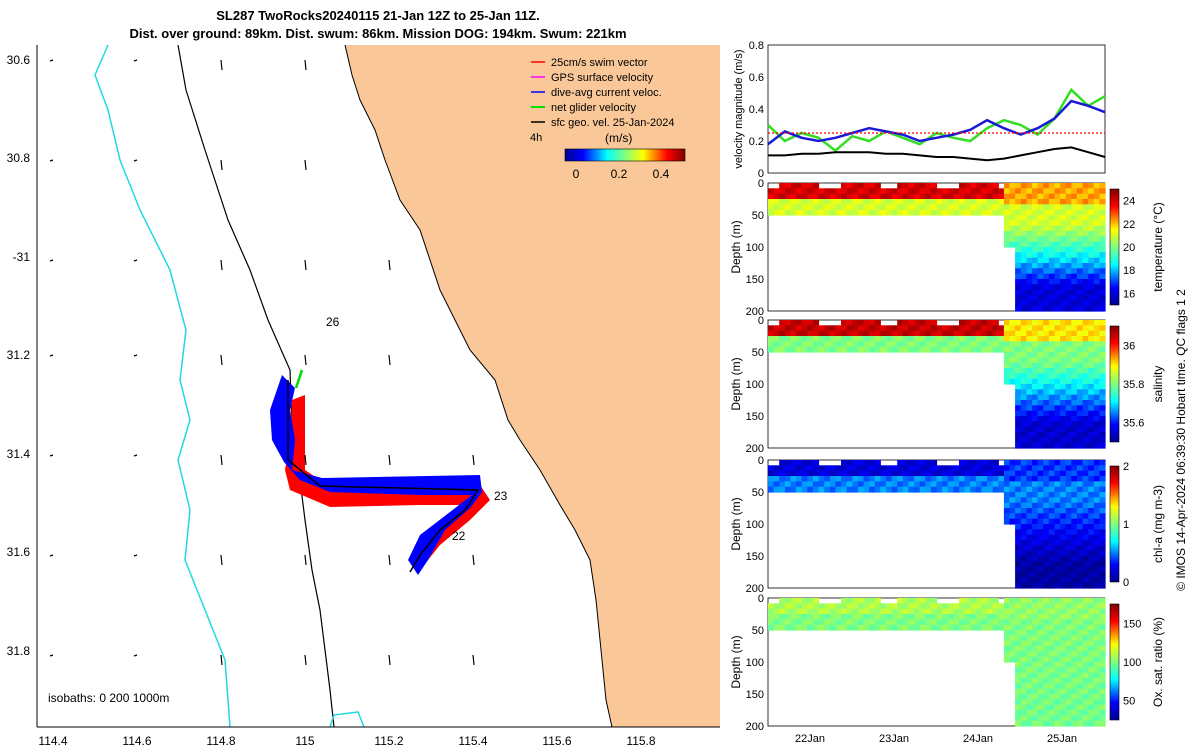  What do you see at coordinates (755, 589) in the screenshot?
I see `y-tick-label: 200` at bounding box center [755, 589].